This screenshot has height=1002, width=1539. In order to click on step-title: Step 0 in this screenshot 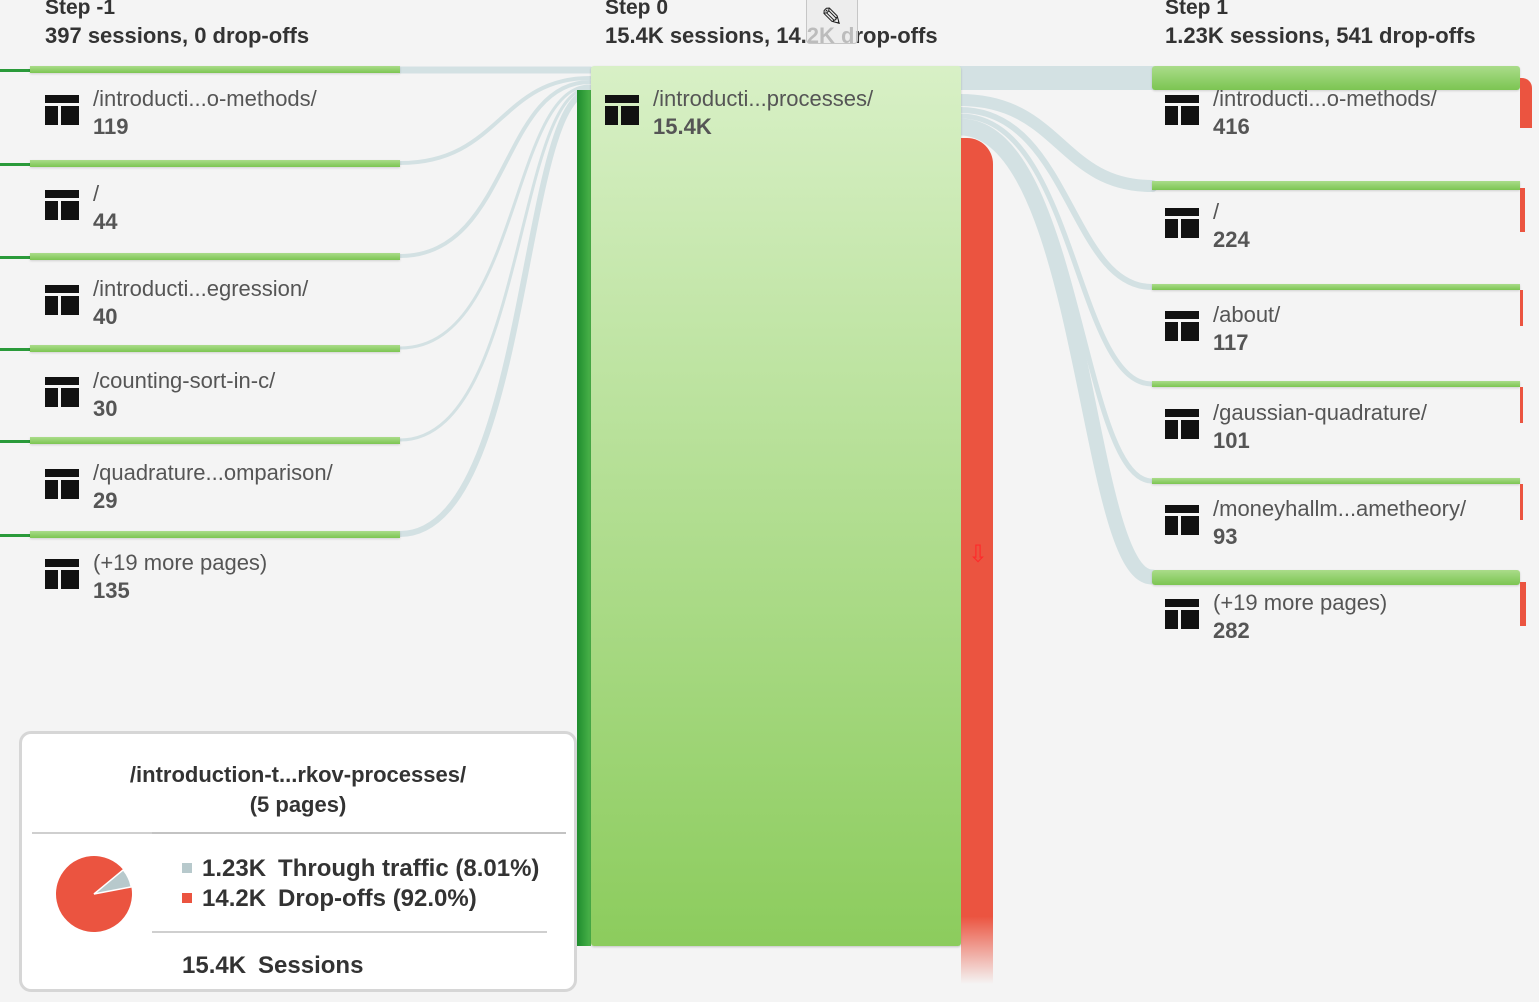, I will do `click(637, 9)`.